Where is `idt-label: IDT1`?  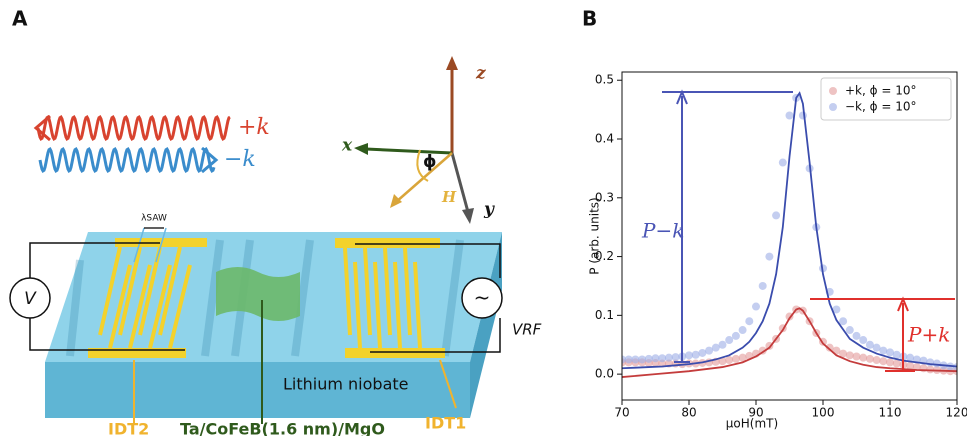
idt-label: IDT1 is located at coordinates (445, 423).